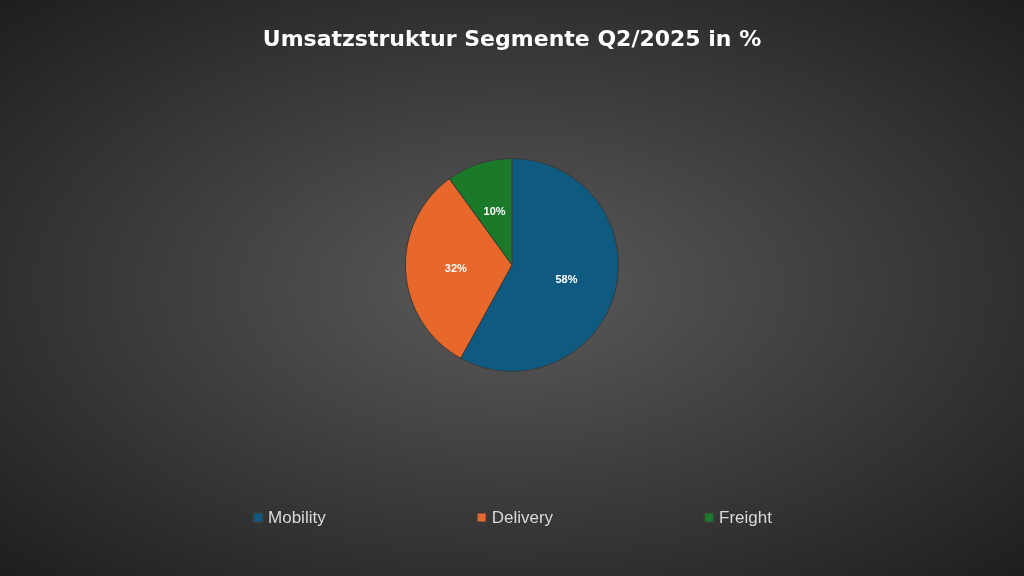 The height and width of the screenshot is (576, 1024). What do you see at coordinates (297, 517) in the screenshot?
I see `legend-label: Mobility` at bounding box center [297, 517].